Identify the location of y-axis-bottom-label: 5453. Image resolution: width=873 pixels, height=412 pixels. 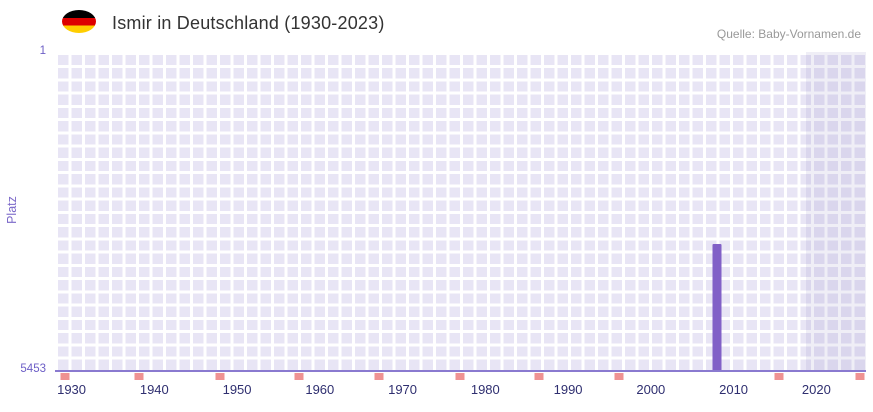
(33, 369).